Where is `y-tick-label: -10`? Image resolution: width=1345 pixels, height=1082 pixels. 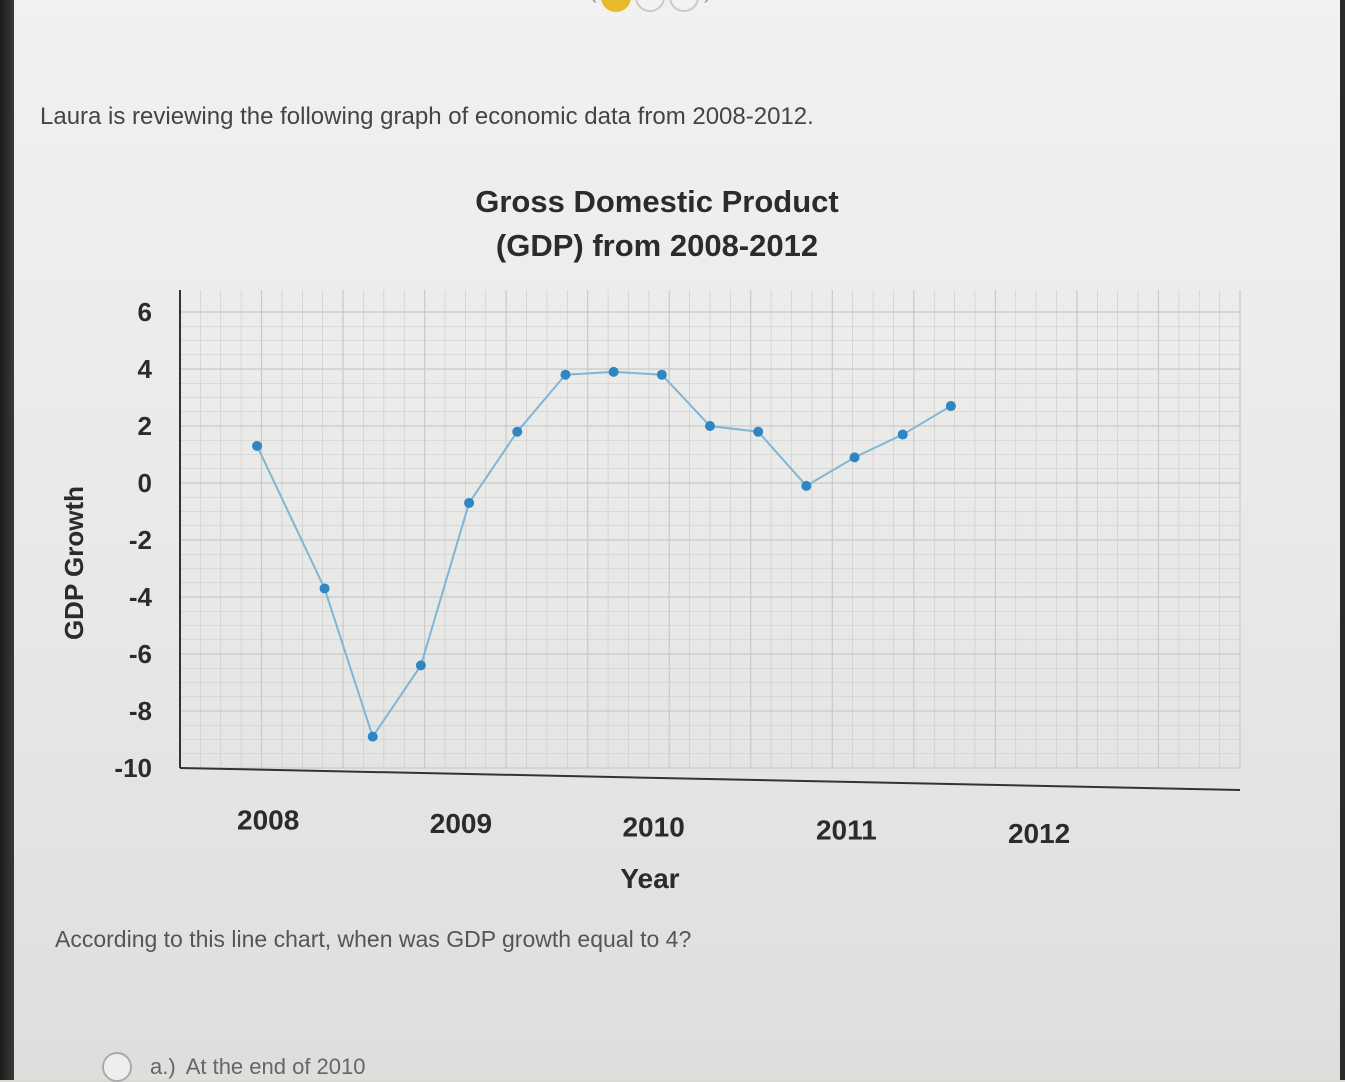
y-tick-label: -10 is located at coordinates (133, 768).